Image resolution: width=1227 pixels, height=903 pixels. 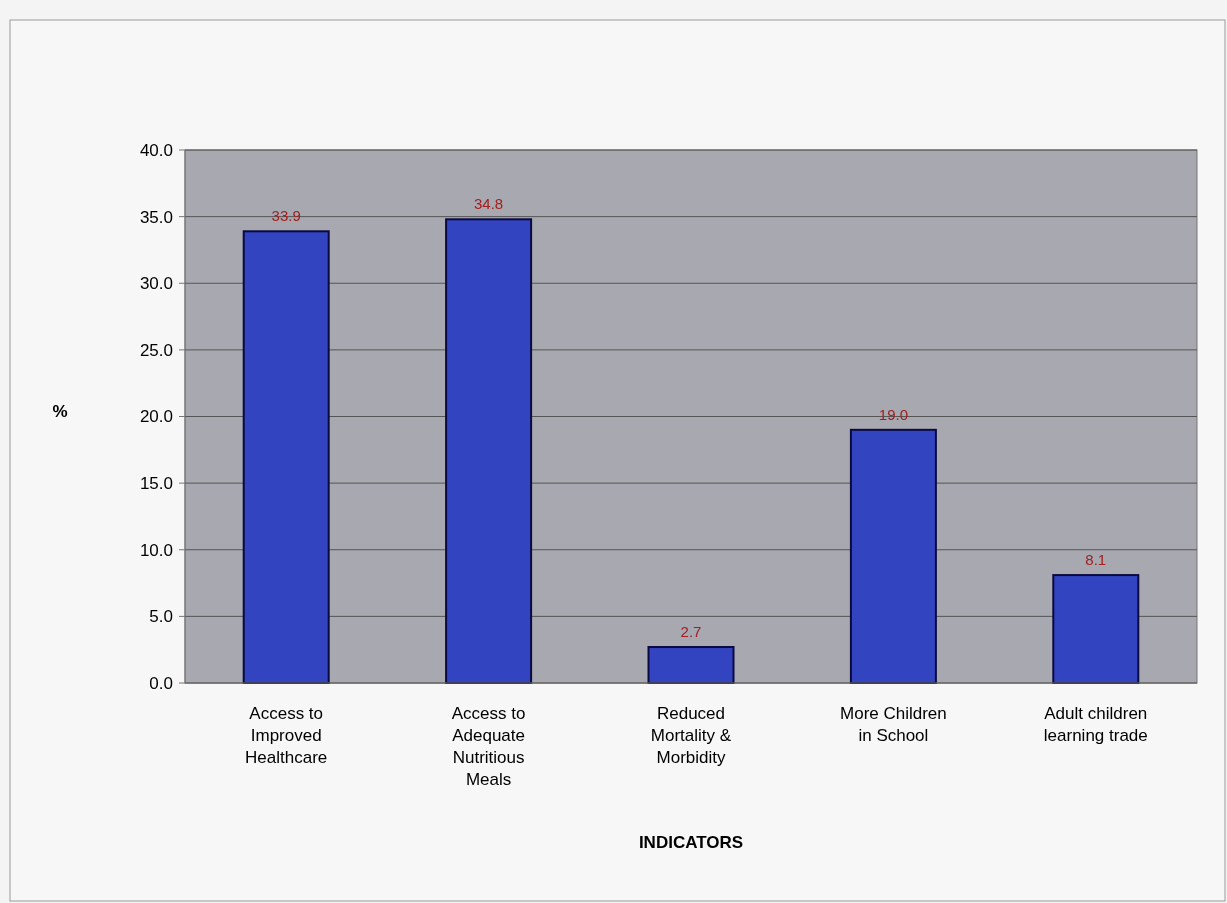 What do you see at coordinates (489, 204) in the screenshot?
I see `data-label: 34.8` at bounding box center [489, 204].